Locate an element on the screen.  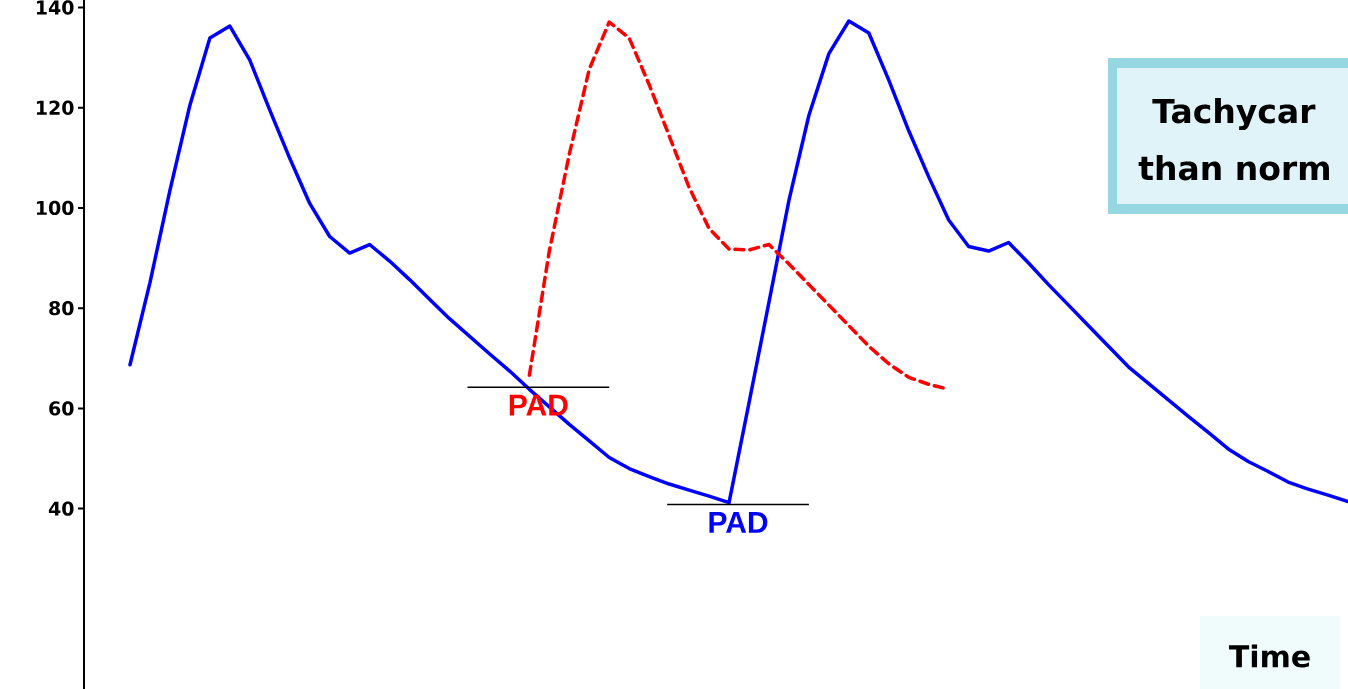
y-tick-label: 140 is located at coordinates (55, 7).